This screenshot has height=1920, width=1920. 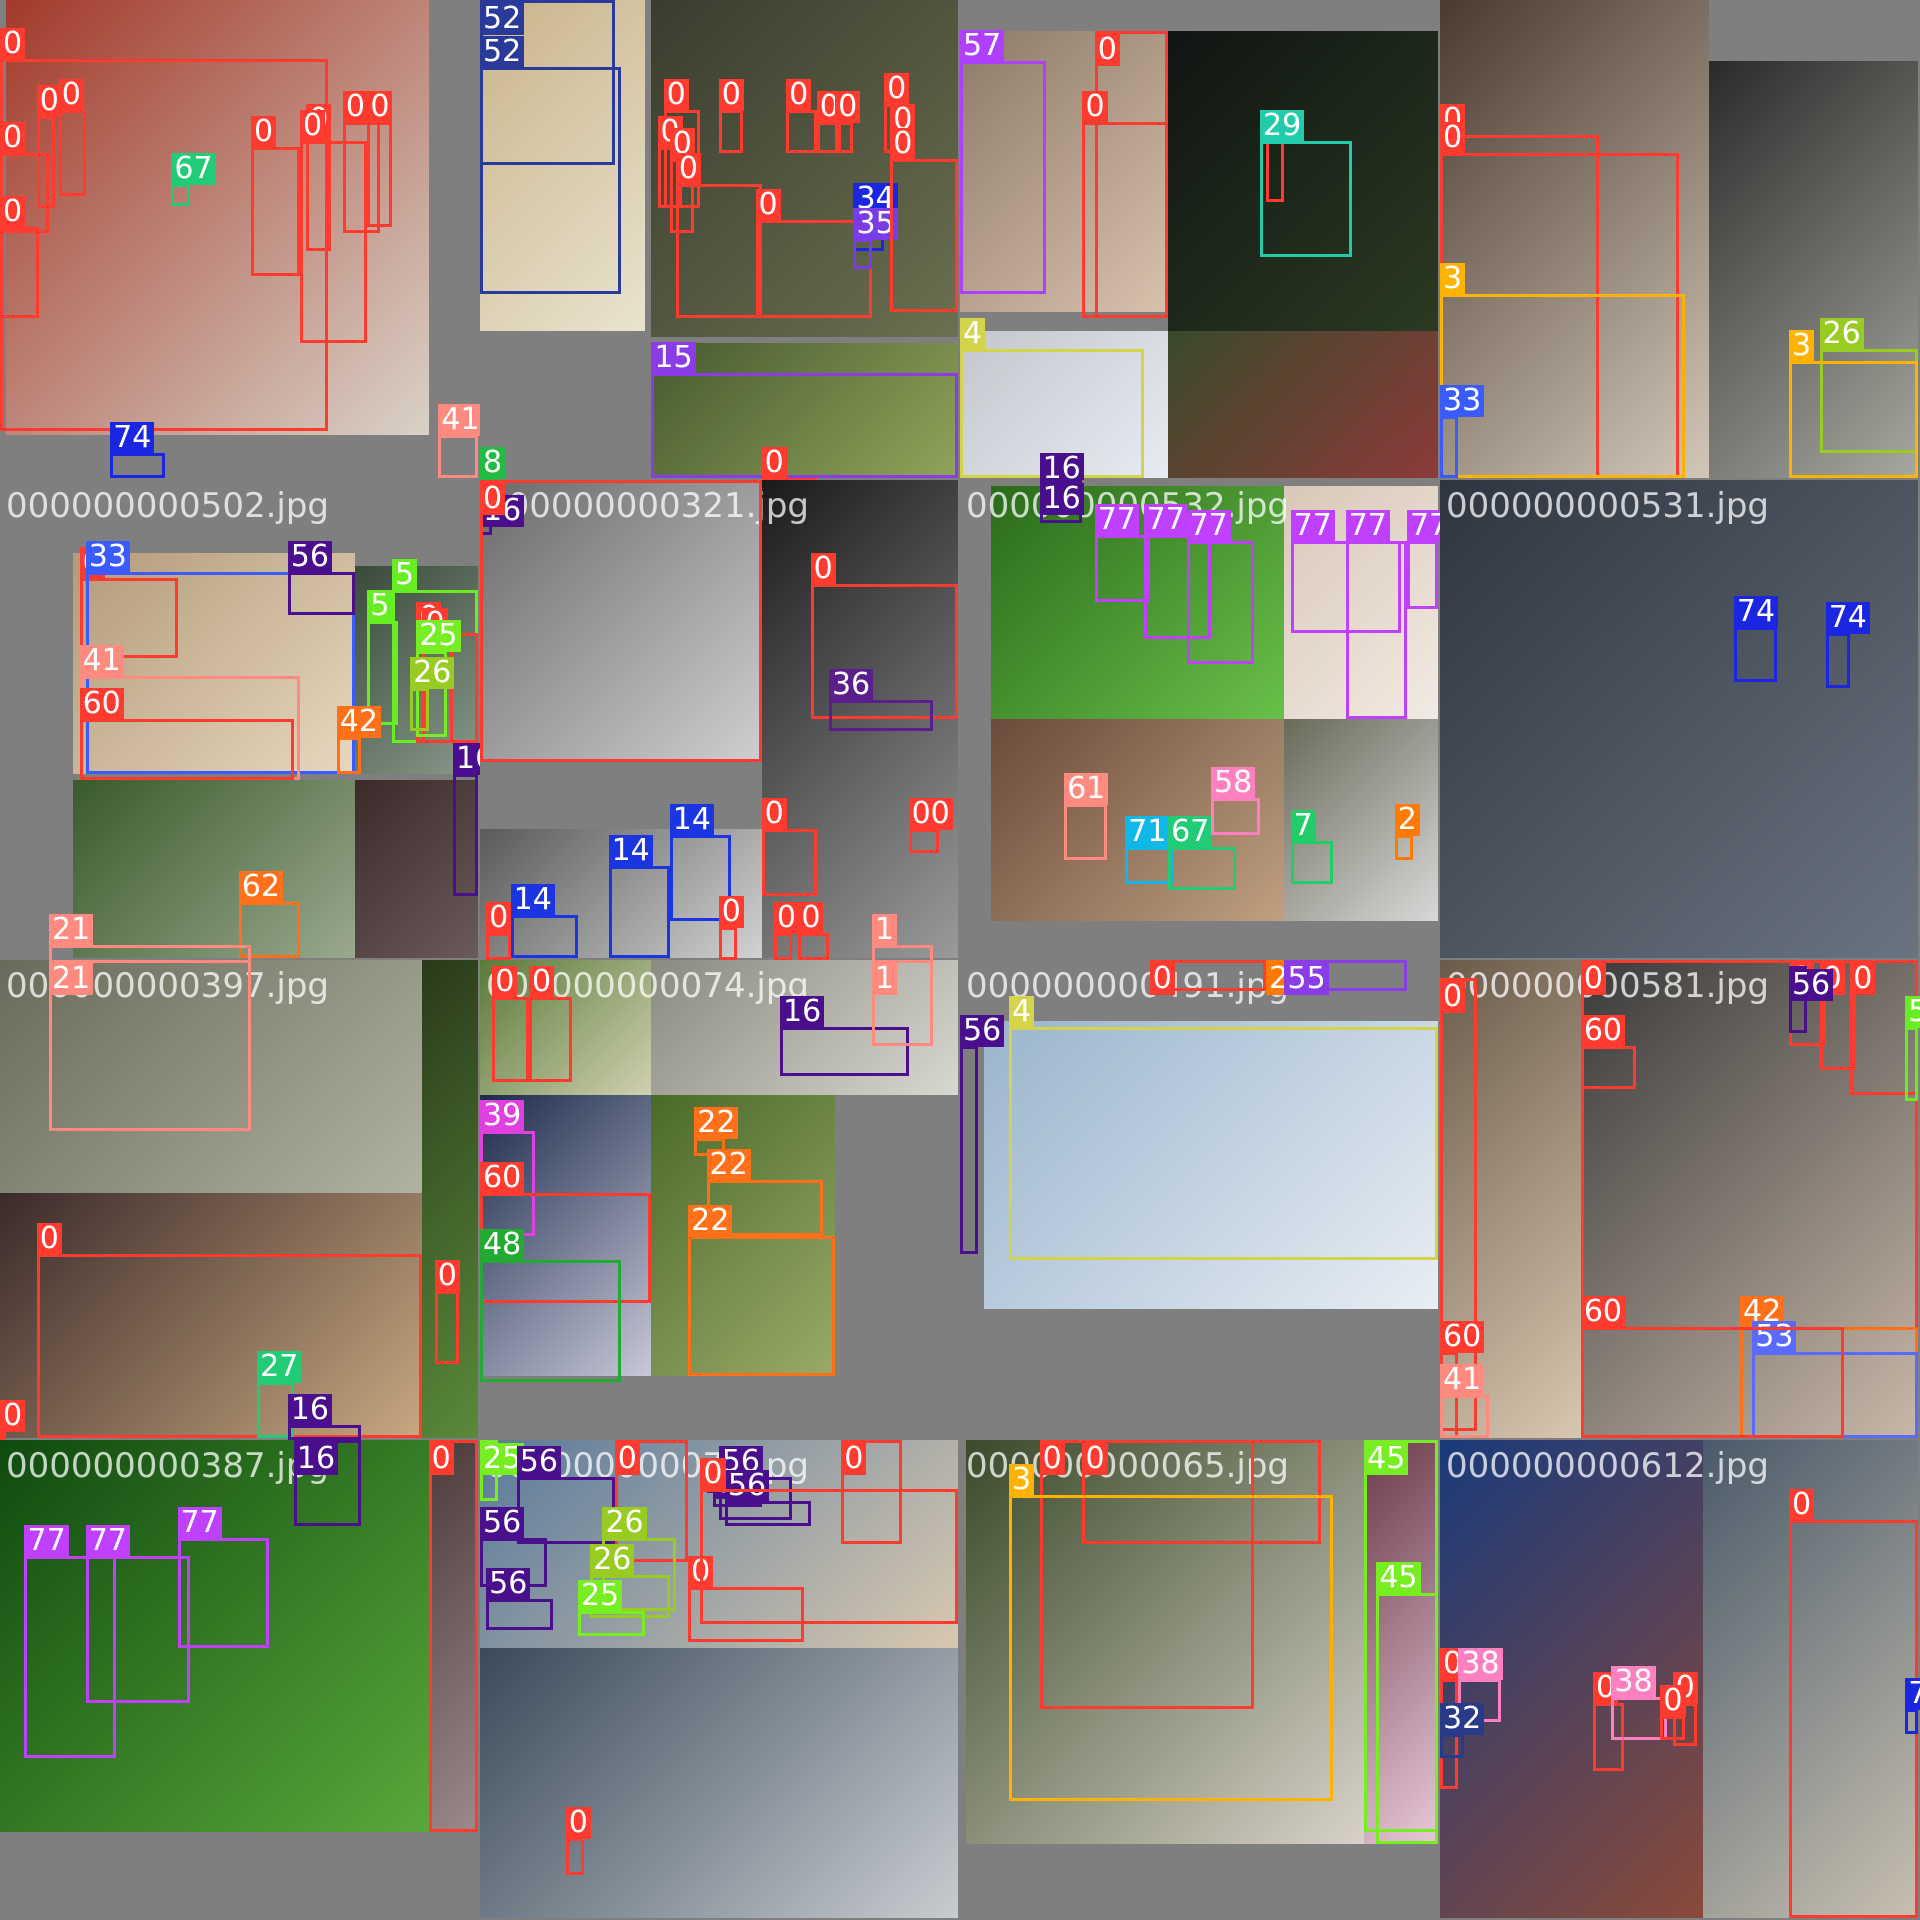 I want to click on image-tile: 000000000065.jpg 0 0 3 45 45, so click(x=1200, y=1680).